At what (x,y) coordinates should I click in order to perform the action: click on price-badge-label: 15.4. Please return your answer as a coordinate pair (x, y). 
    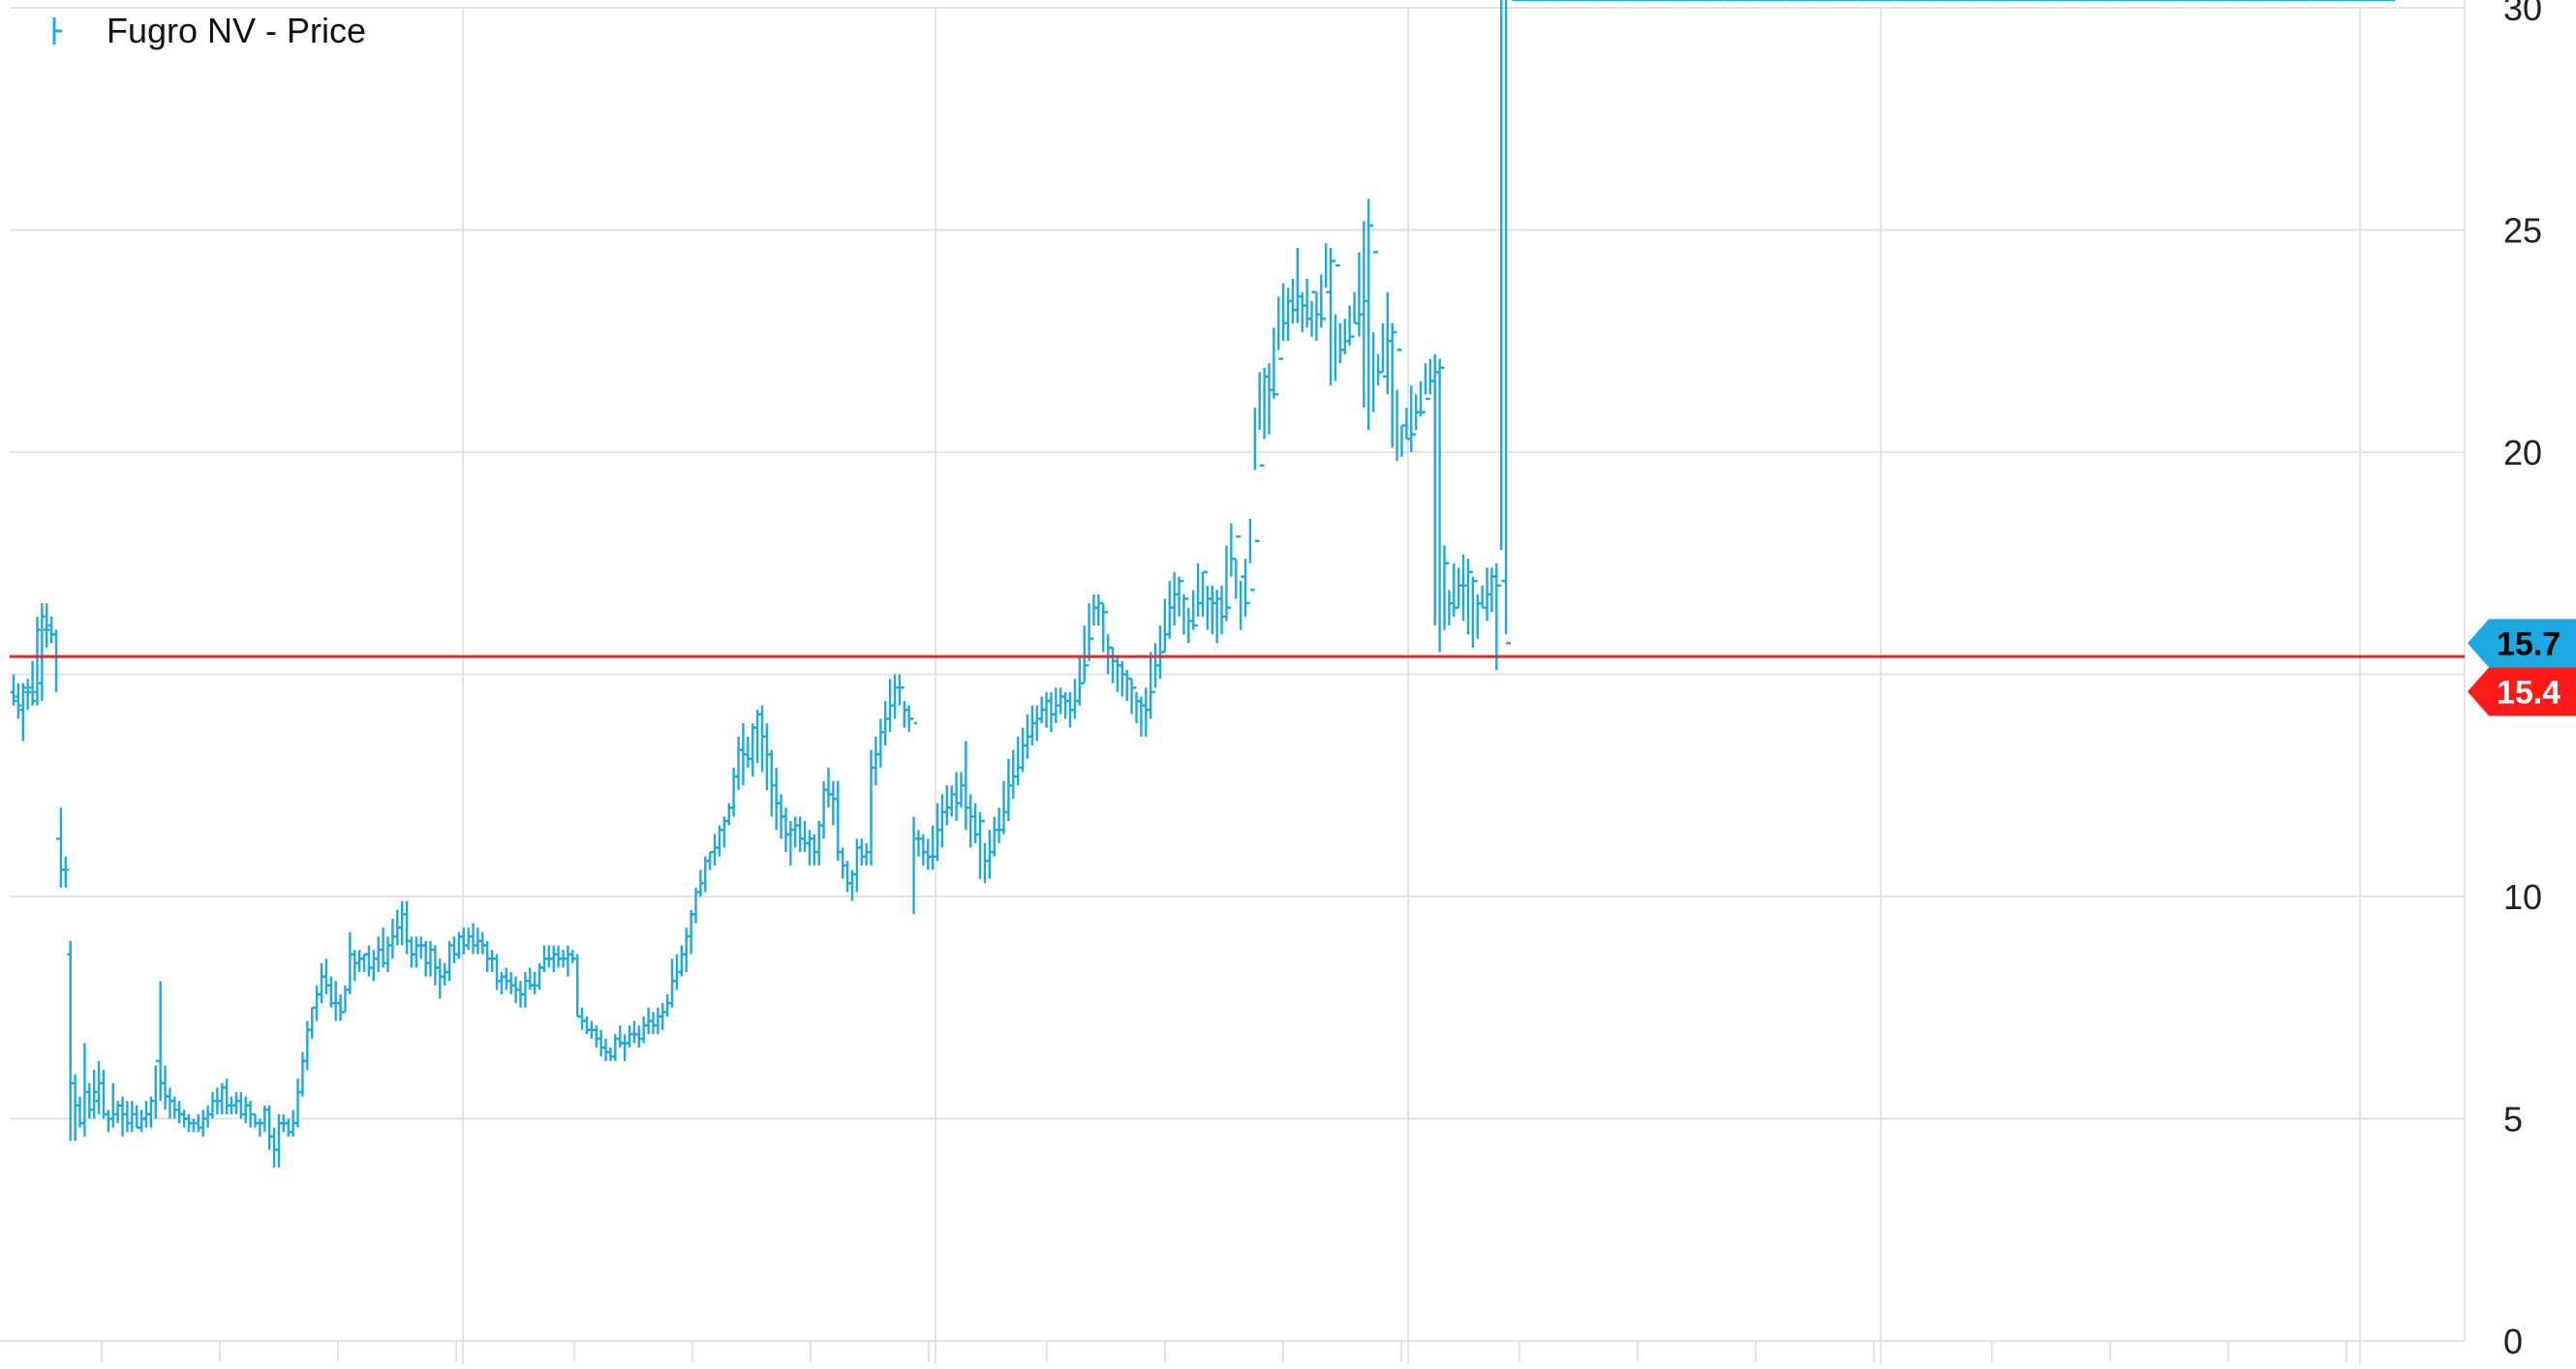
    Looking at the image, I should click on (2529, 692).